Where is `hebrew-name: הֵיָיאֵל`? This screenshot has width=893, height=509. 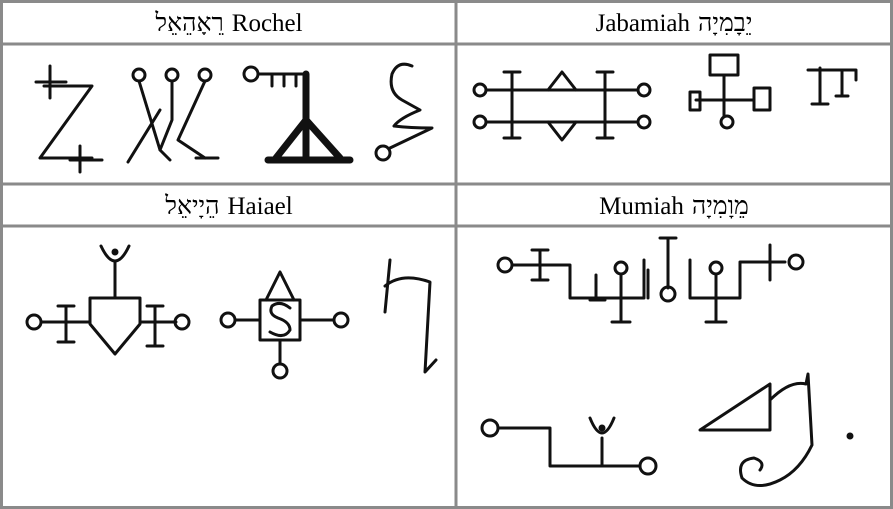
hebrew-name: הֵיָיאֵל is located at coordinates (192, 206).